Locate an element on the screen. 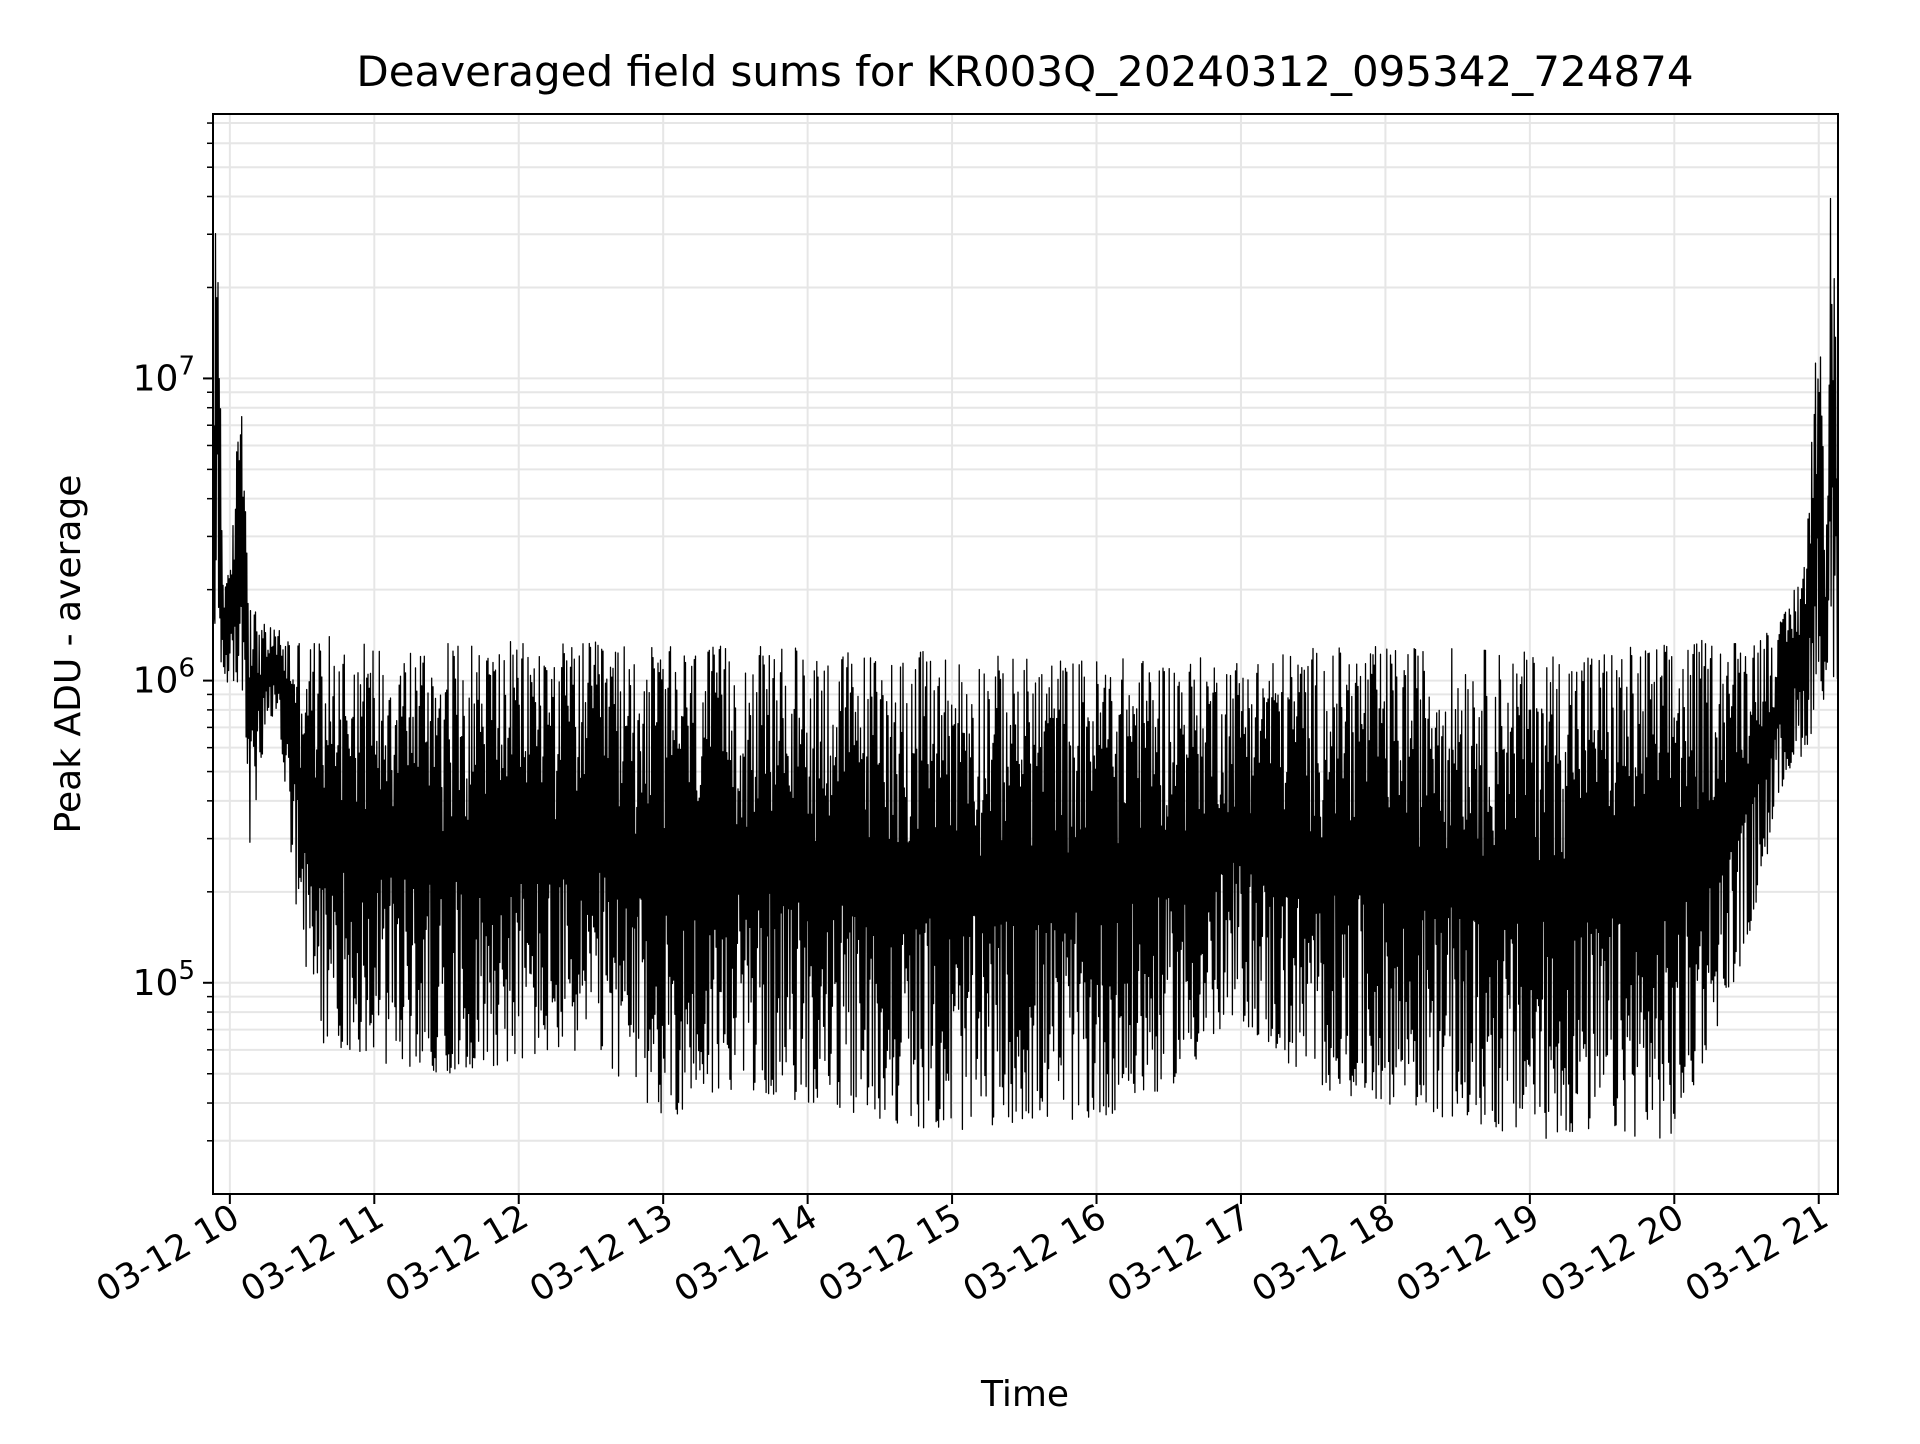 The height and width of the screenshot is (1444, 1920). y-tick-label: 106 is located at coordinates (164, 678).